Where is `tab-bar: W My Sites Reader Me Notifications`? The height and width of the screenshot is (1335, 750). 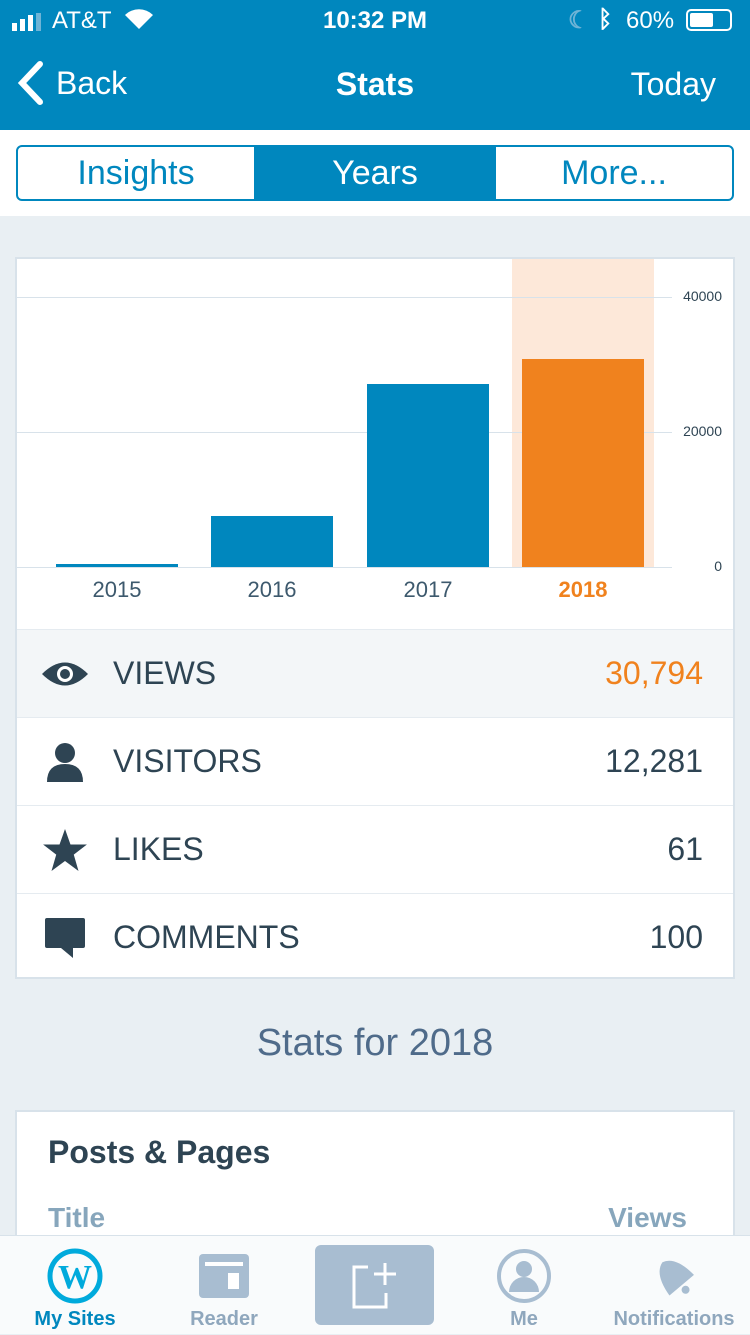
tab-bar: W My Sites Reader Me Notifications is located at coordinates (375, 1284).